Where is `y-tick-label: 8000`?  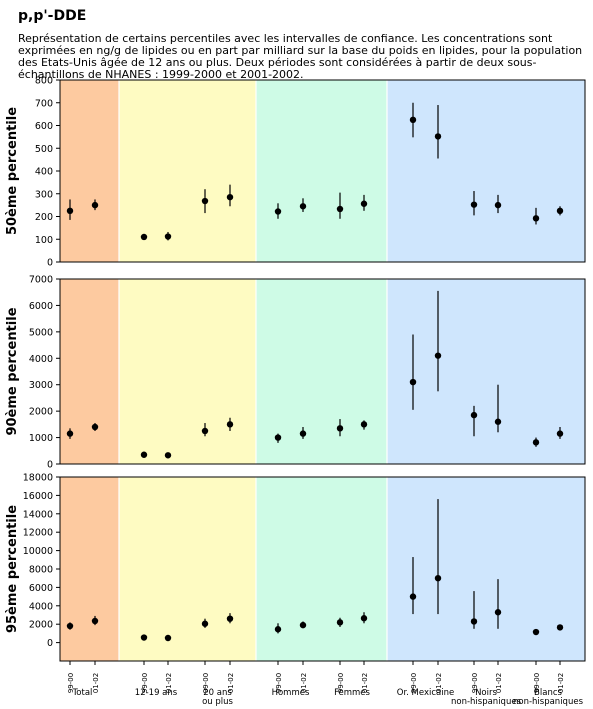
y-tick-label: 8000 is located at coordinates (41, 570).